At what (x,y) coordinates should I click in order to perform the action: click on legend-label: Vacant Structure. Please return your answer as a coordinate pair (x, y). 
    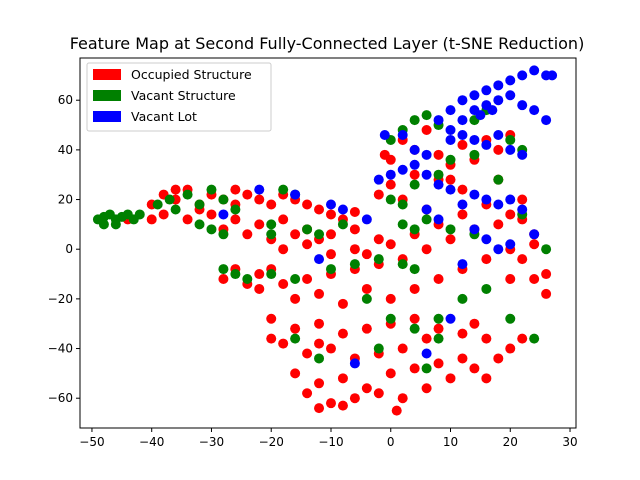
    Looking at the image, I should click on (183, 95).